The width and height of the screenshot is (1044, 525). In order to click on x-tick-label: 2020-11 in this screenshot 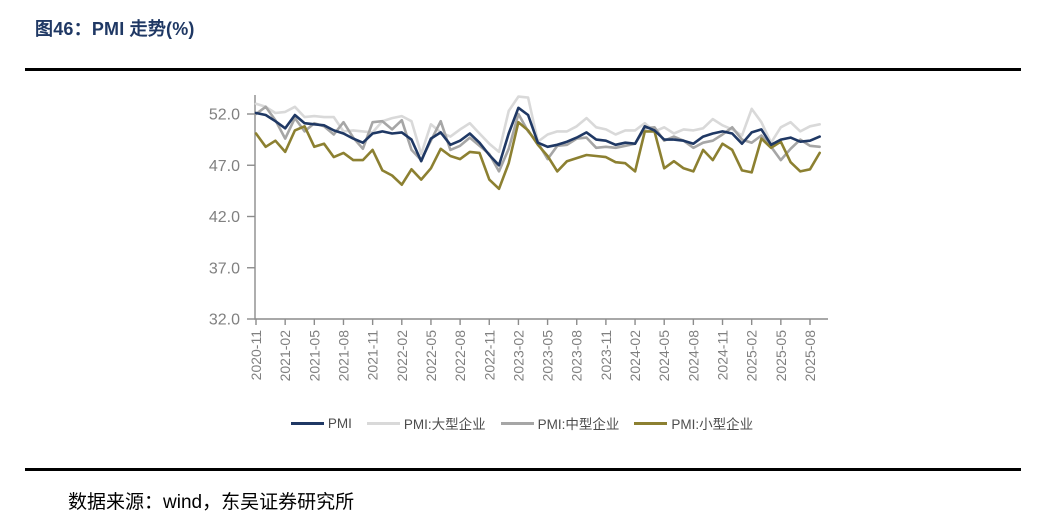, I will do `click(256, 355)`.